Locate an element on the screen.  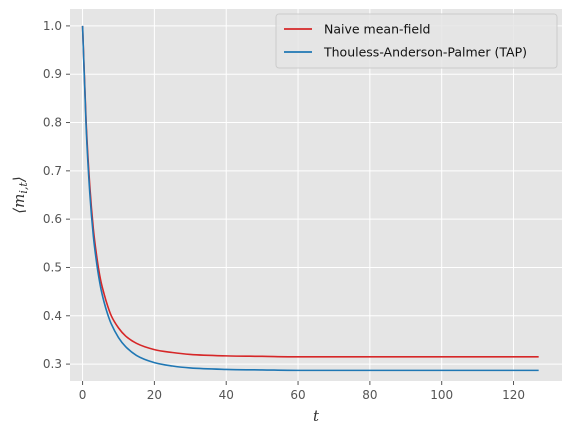
x-tick-label: 20 is located at coordinates (154, 395).